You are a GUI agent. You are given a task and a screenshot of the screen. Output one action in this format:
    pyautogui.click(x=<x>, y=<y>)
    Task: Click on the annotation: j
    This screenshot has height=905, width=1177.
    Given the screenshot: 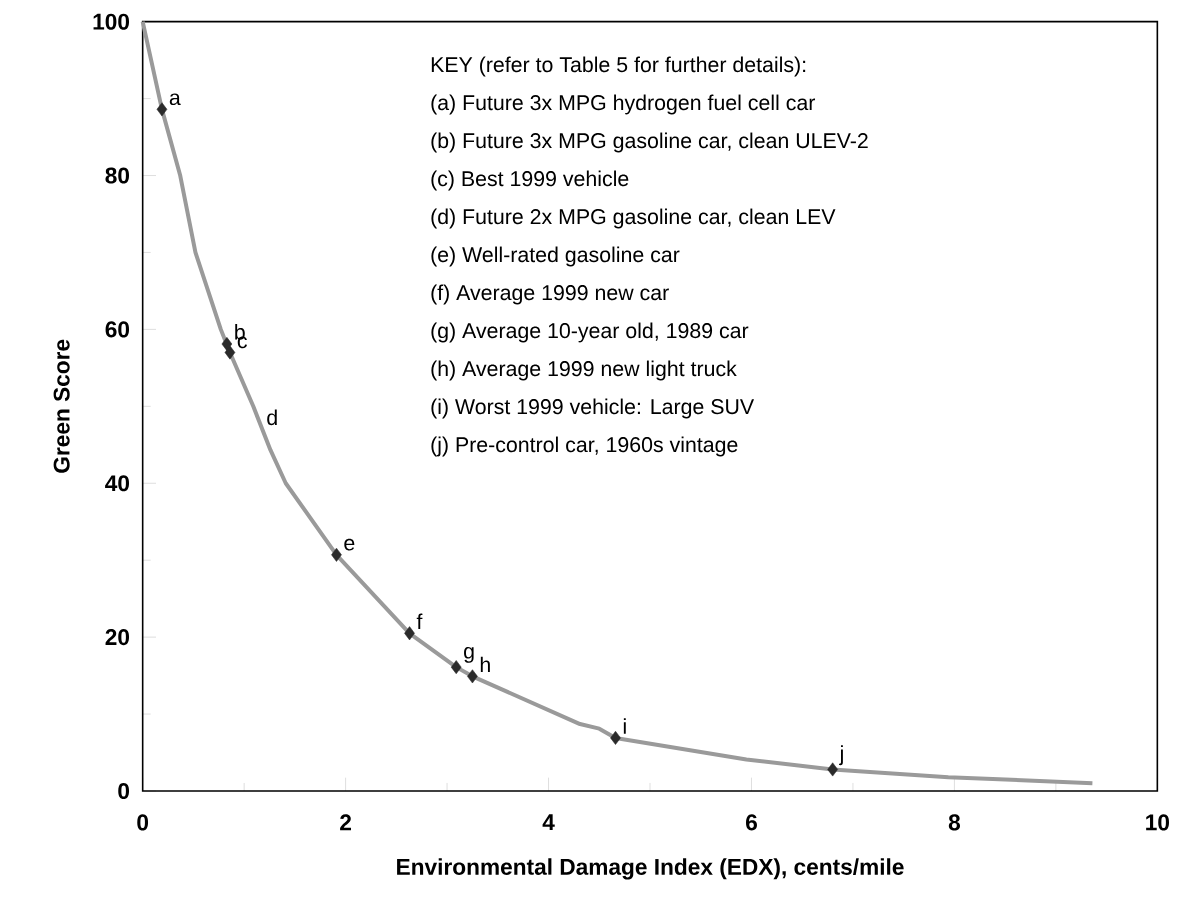 What is the action you would take?
    pyautogui.click(x=841, y=755)
    